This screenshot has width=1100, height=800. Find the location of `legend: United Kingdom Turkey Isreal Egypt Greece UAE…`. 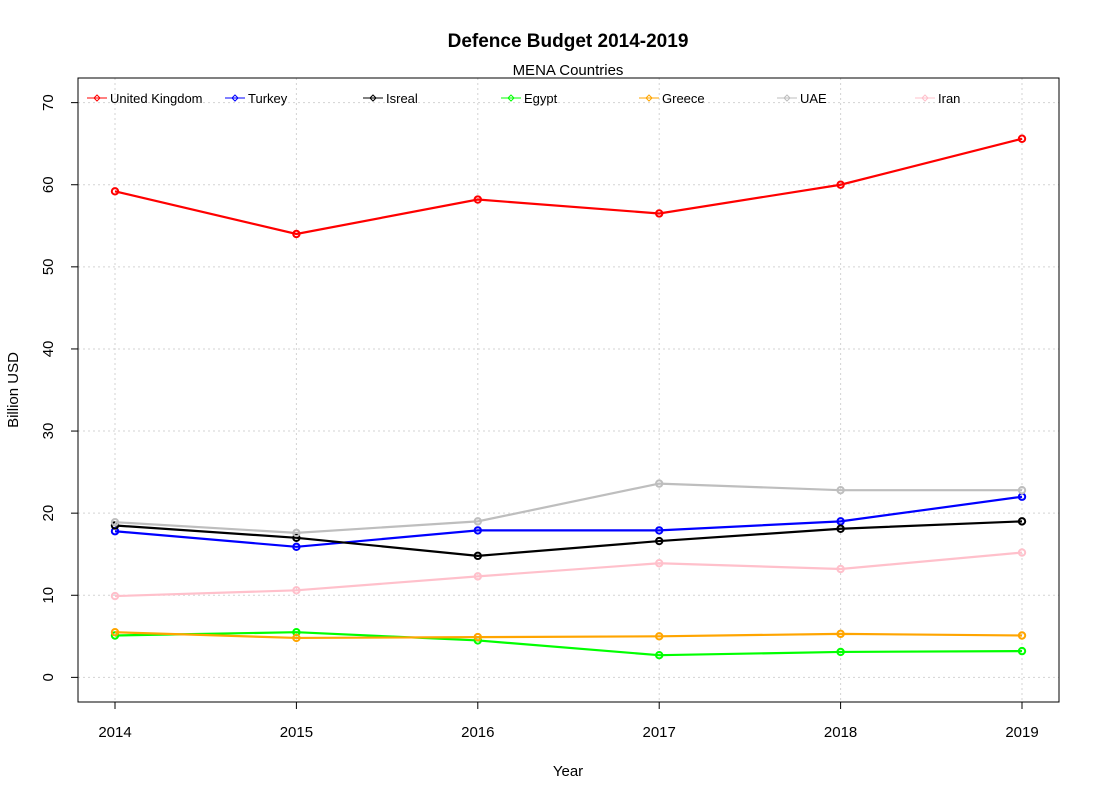

legend: United Kingdom Turkey Isreal Egypt Greece UAE… is located at coordinates (523, 98).